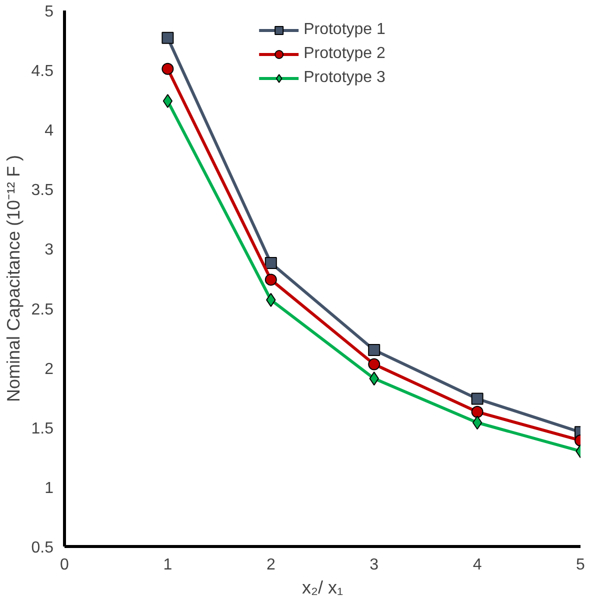 The width and height of the screenshot is (605, 602). Describe the element at coordinates (323, 588) in the screenshot. I see `x-axis-title: x₂/ x₁` at that location.